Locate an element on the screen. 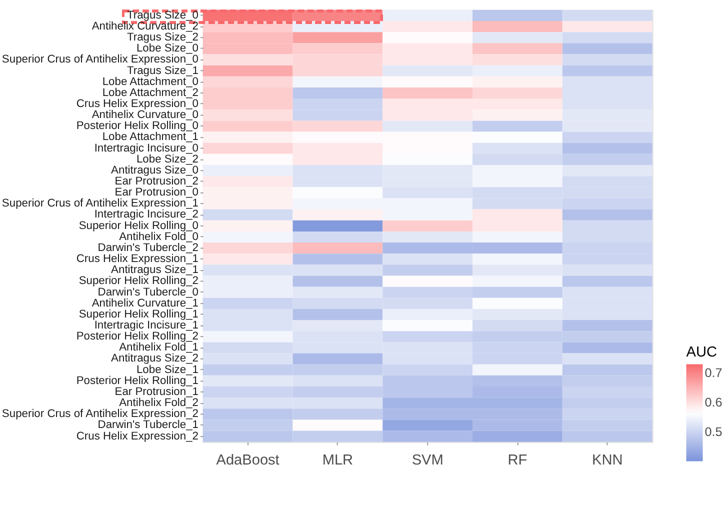 This screenshot has width=728, height=515. x-tick-label: MLR is located at coordinates (338, 460).